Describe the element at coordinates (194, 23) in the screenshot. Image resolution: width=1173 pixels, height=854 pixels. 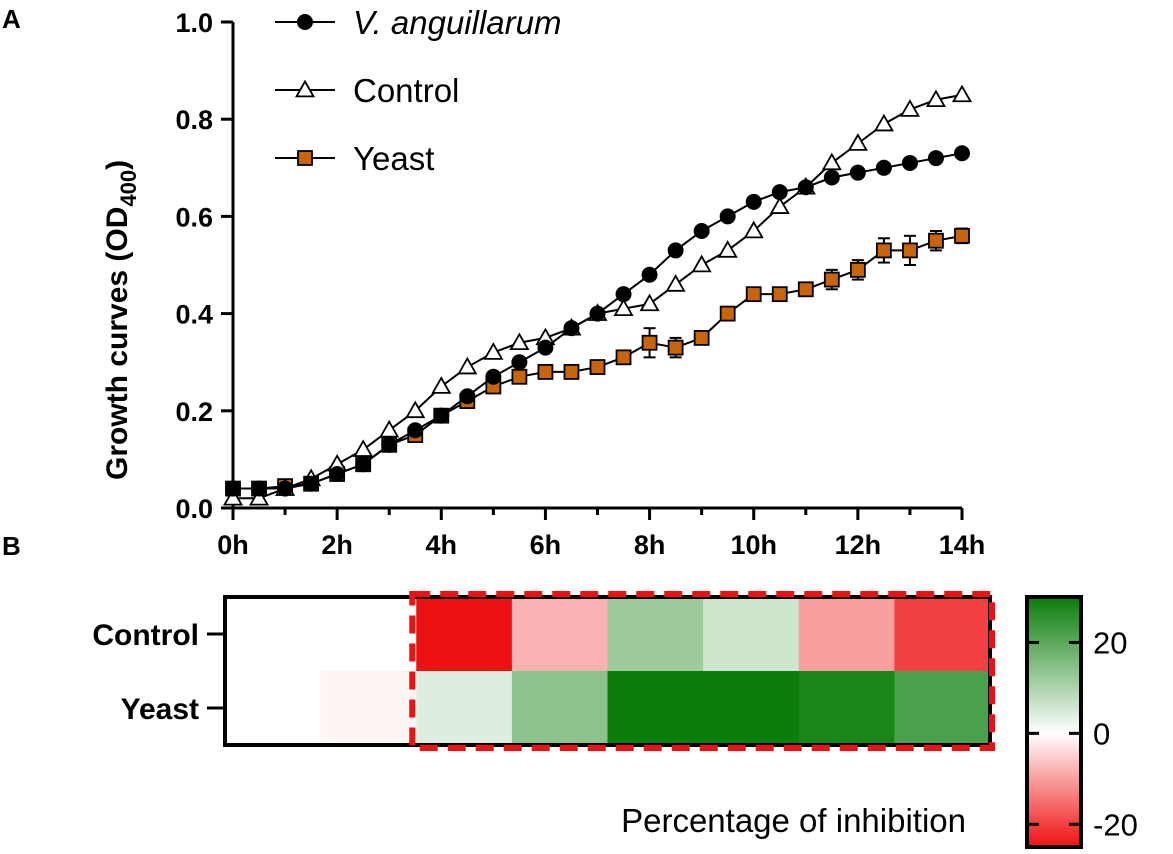
I see `y-tick-label: 1.0` at that location.